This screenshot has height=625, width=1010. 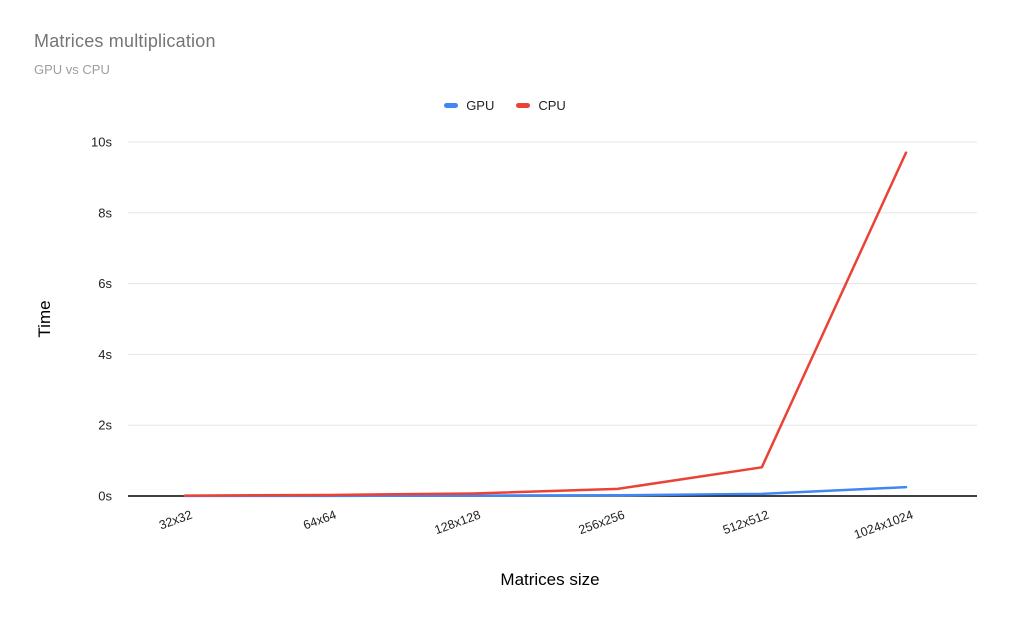 I want to click on chart-title: Matrices multiplication, so click(x=125, y=41).